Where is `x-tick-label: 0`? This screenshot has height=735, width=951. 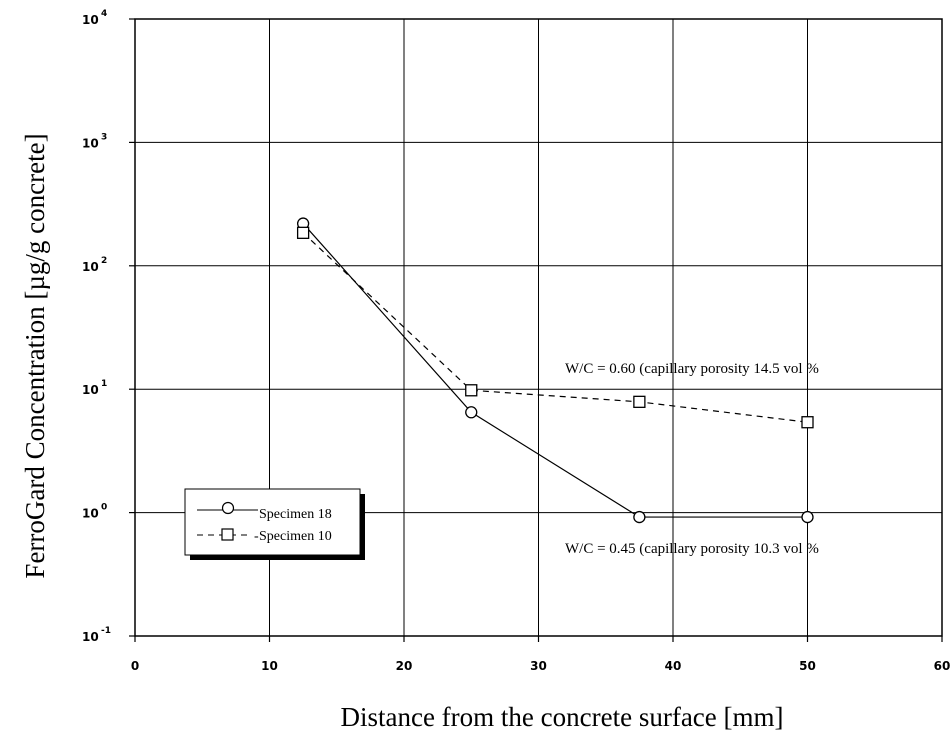 x-tick-label: 0 is located at coordinates (135, 666).